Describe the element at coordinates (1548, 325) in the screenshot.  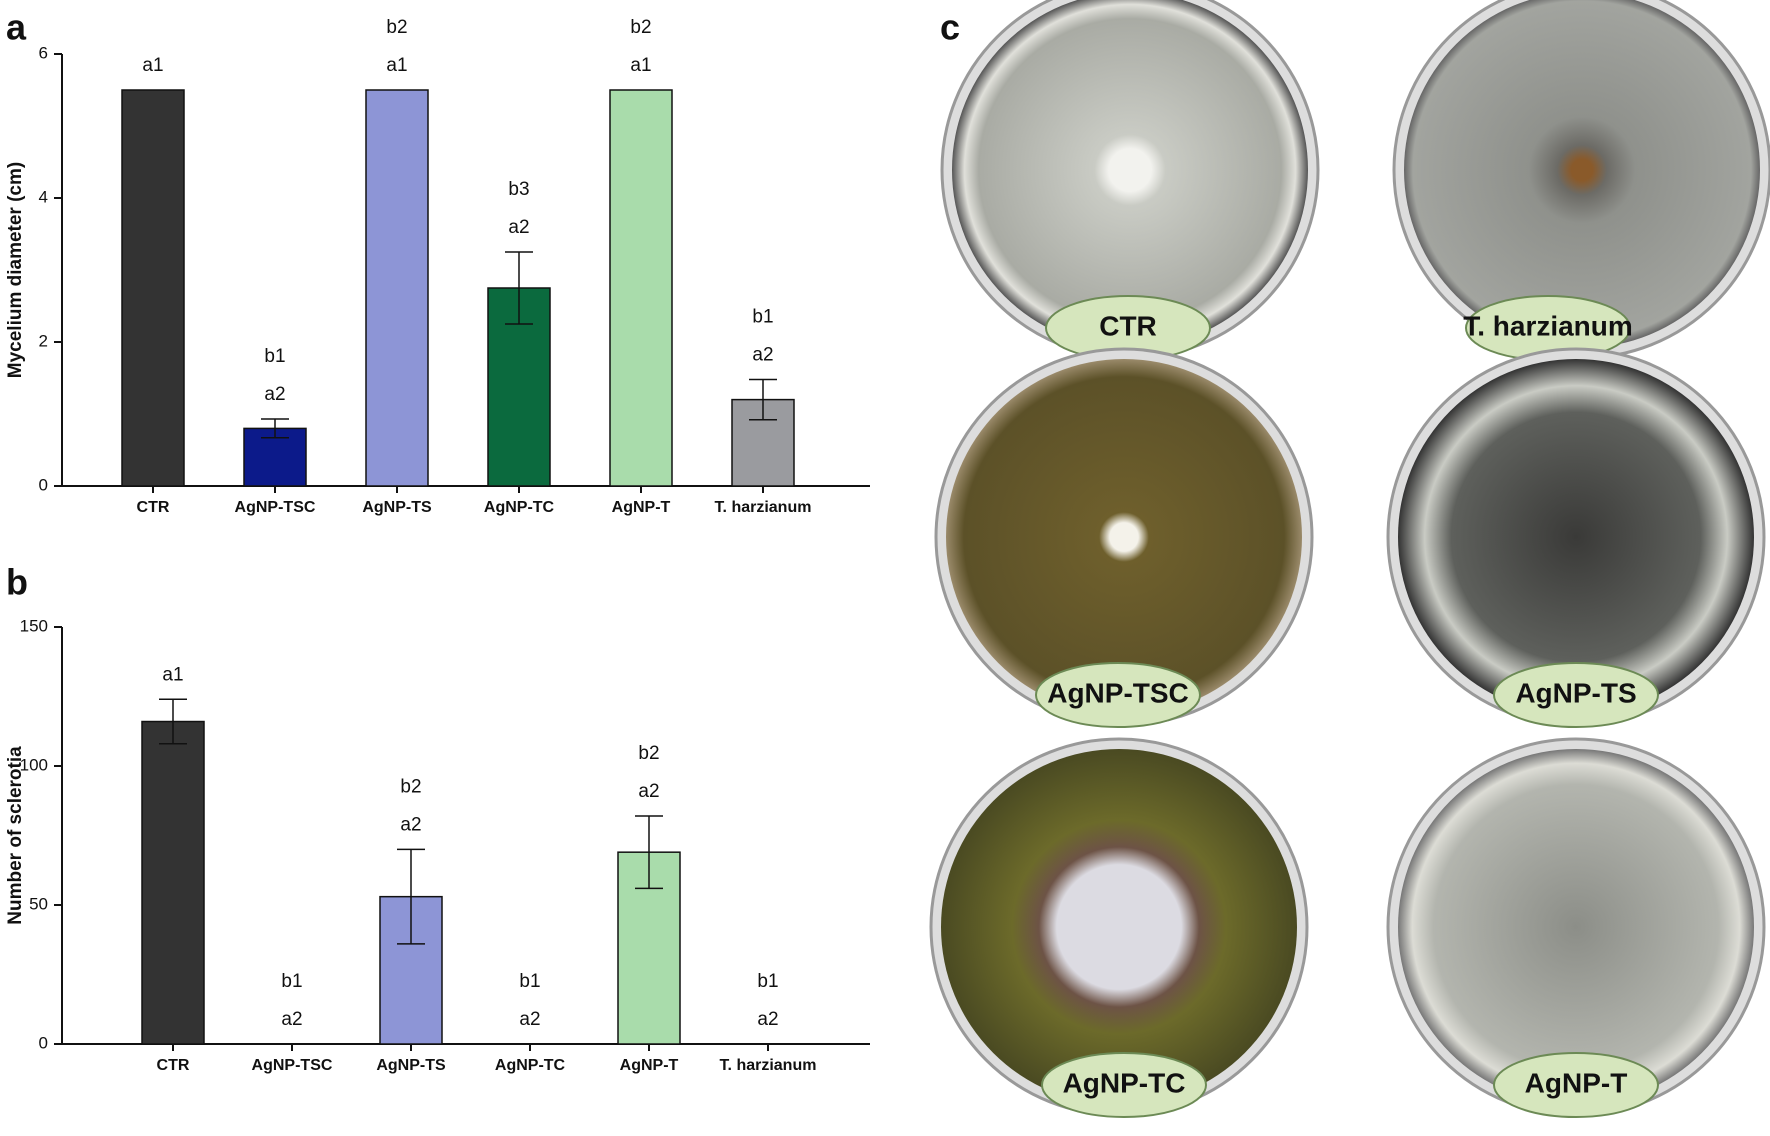
I see `plate-label: T. harzianum` at that location.